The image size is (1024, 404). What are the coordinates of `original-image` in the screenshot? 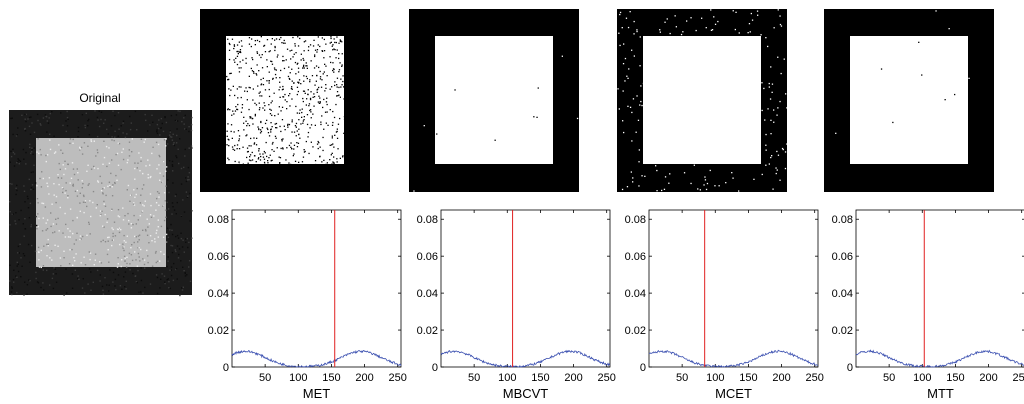 It's located at (101, 203).